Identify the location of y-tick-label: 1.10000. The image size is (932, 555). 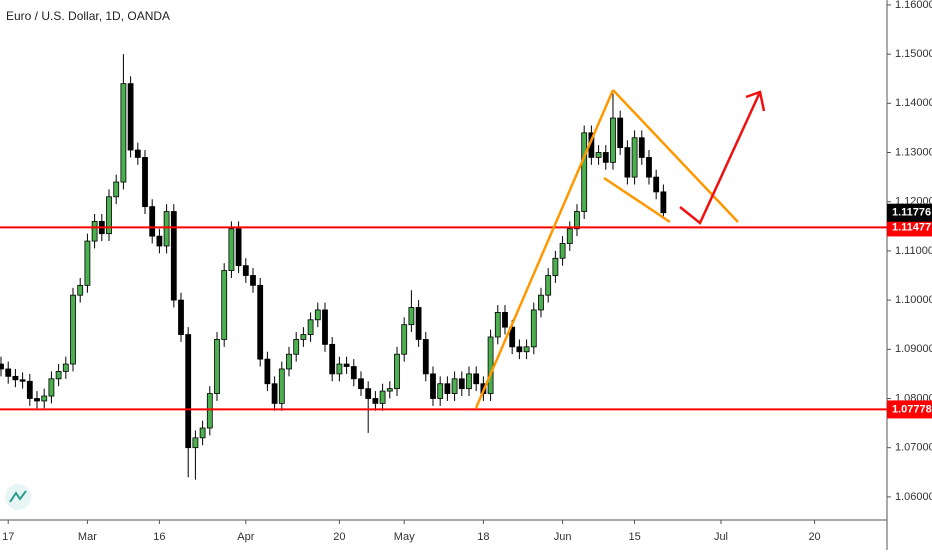
(913, 300).